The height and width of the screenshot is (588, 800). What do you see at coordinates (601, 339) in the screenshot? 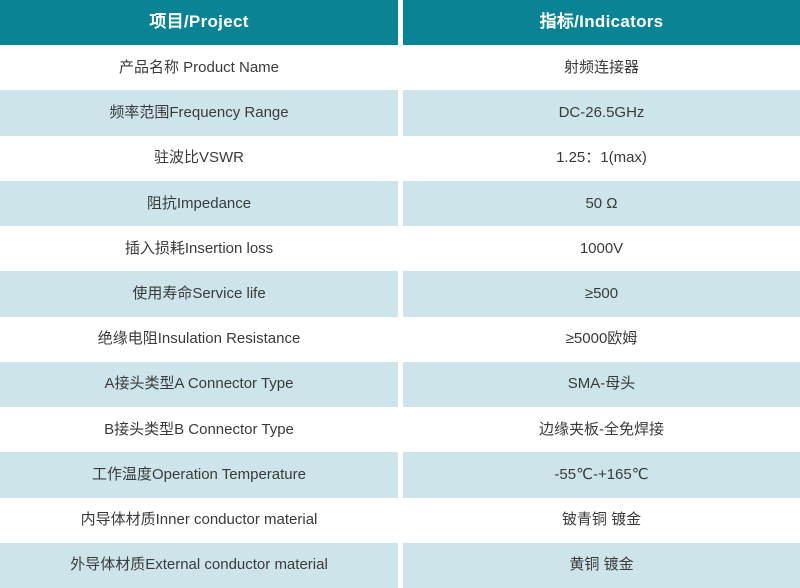
I see `indicator-cell: ≥5000欧姆` at bounding box center [601, 339].